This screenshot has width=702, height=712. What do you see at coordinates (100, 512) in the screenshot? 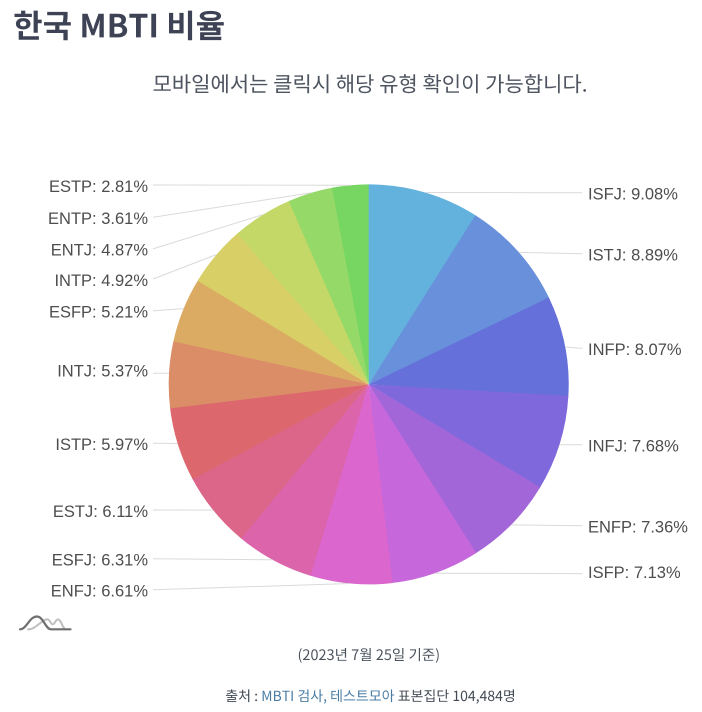
I see `svg-text: ESTJ: 6.11%` at bounding box center [100, 512].